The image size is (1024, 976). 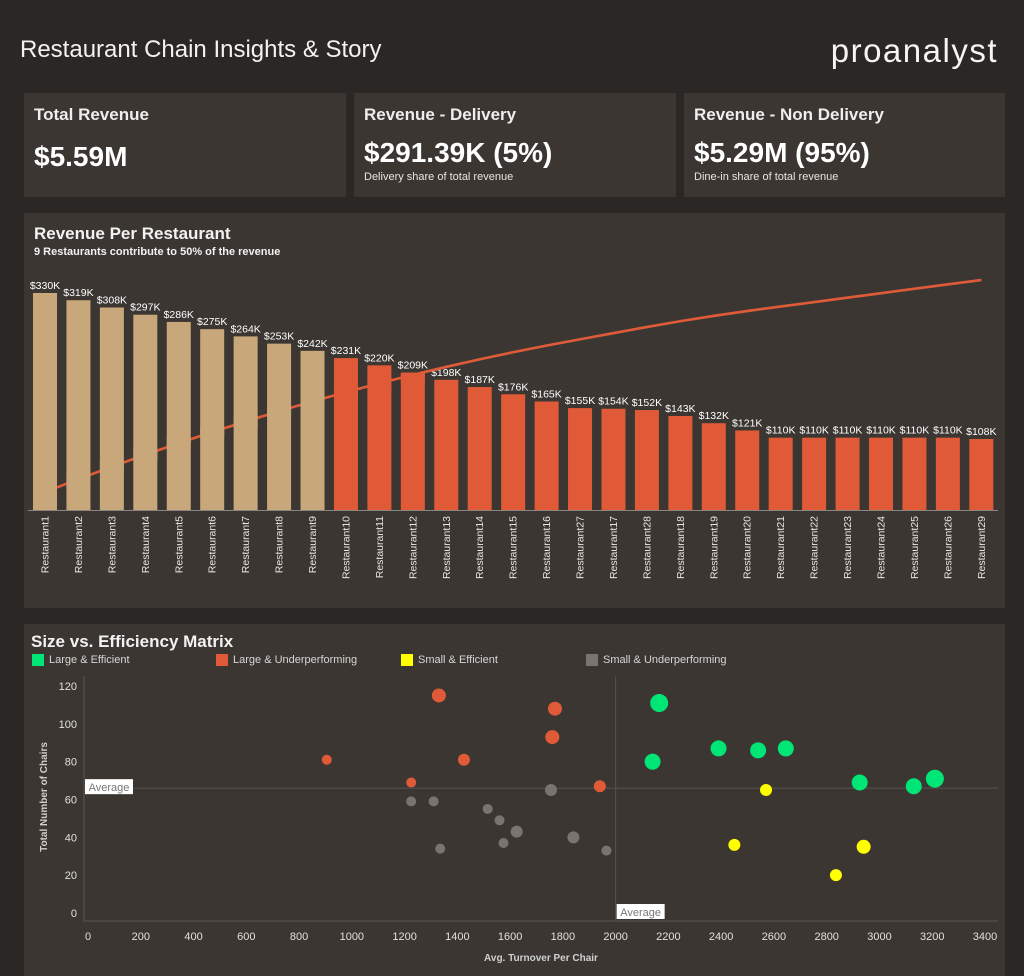 I want to click on bar-restaurant20, so click(x=747, y=470).